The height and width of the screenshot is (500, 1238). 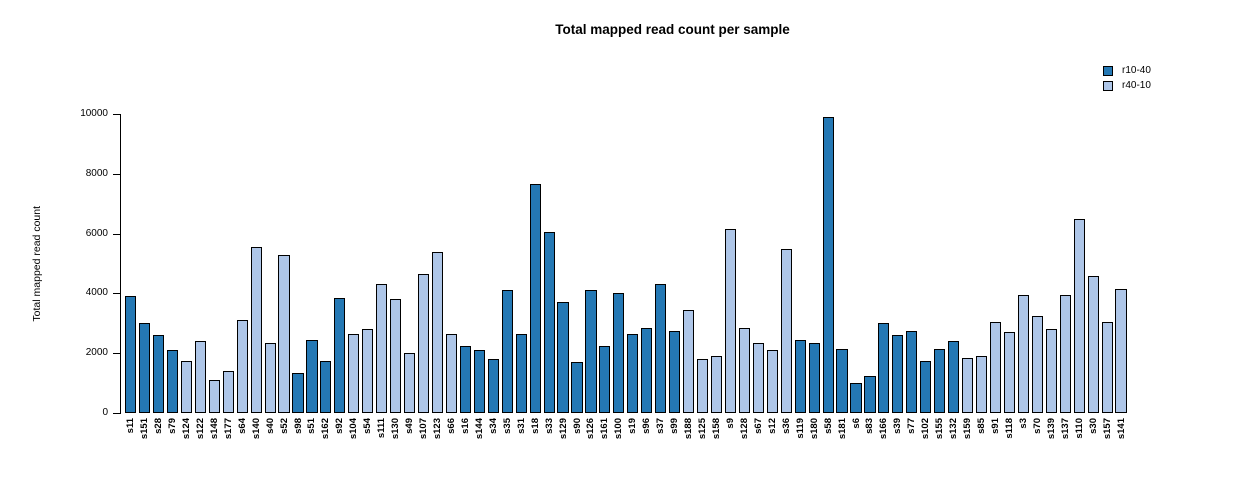 What do you see at coordinates (186, 386) in the screenshot?
I see `bar-s124` at bounding box center [186, 386].